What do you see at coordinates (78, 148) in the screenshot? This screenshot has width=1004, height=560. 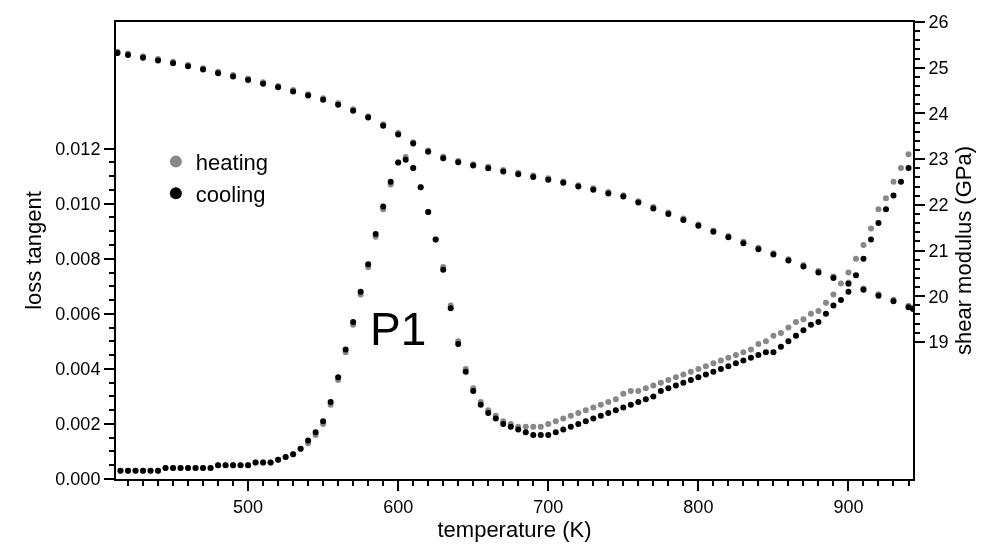 I see `y-tick-label: 0.012` at bounding box center [78, 148].